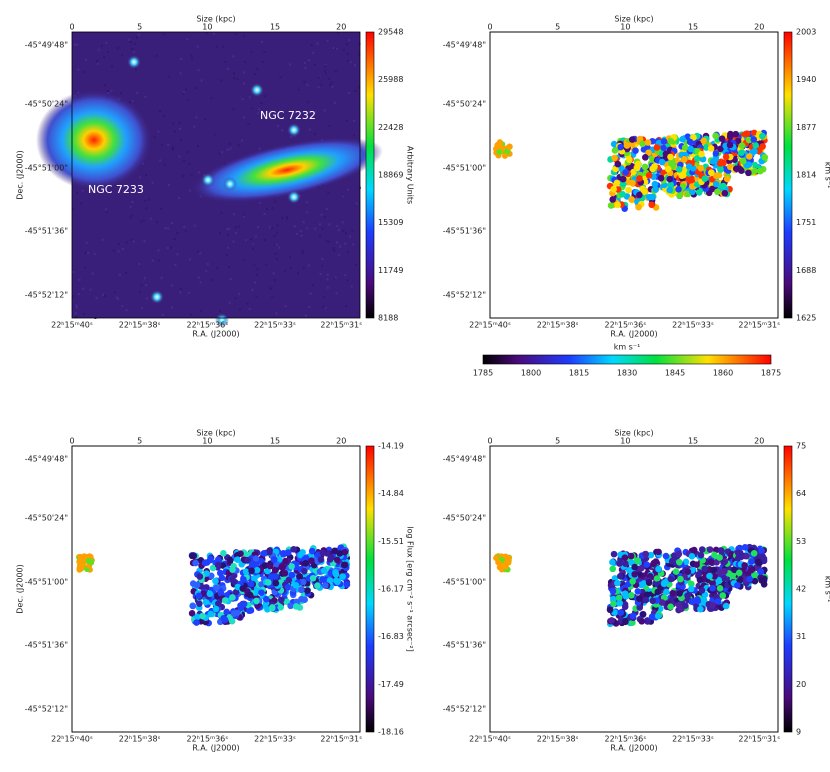 The height and width of the screenshot is (772, 830). What do you see at coordinates (490, 739) in the screenshot?
I see `tick-label: 22ʰ15ᵐ40ˢ` at bounding box center [490, 739].